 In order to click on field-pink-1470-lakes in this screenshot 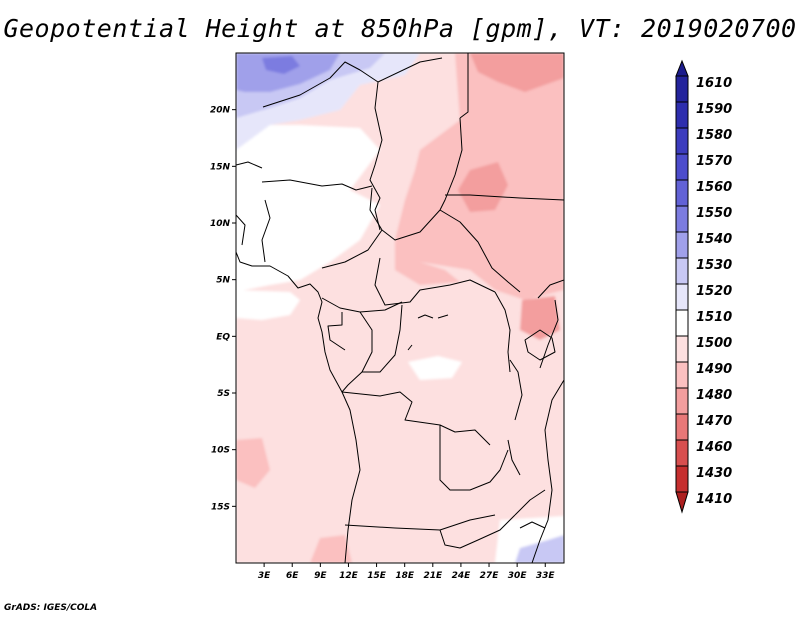, I will do `click(540, 318)`.